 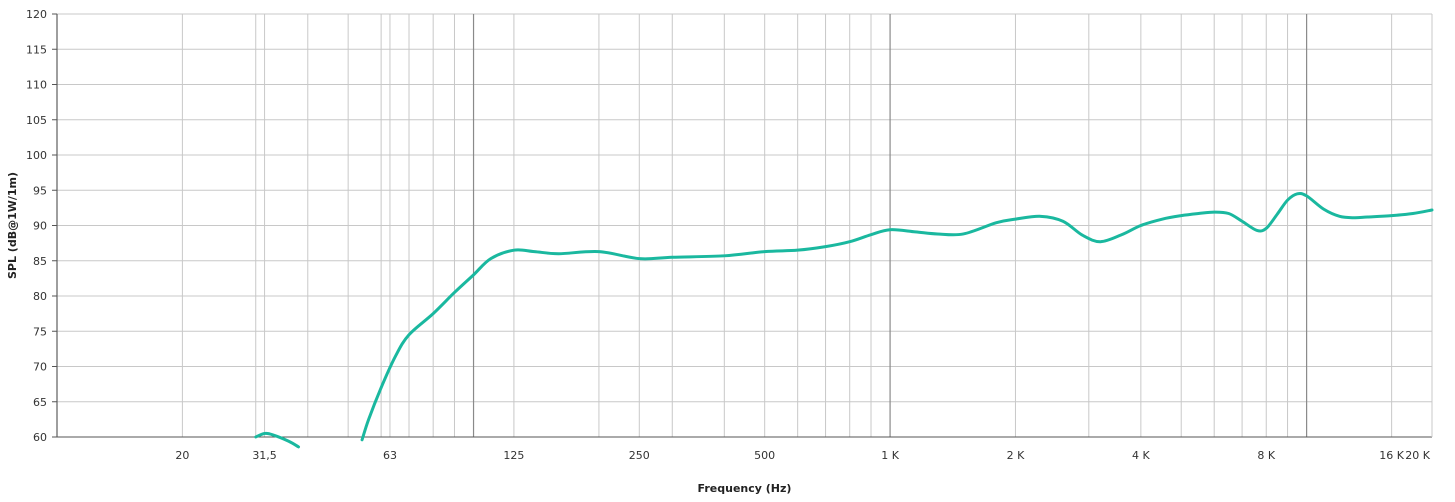 What do you see at coordinates (40, 296) in the screenshot?
I see `y-tick-label: 80` at bounding box center [40, 296].